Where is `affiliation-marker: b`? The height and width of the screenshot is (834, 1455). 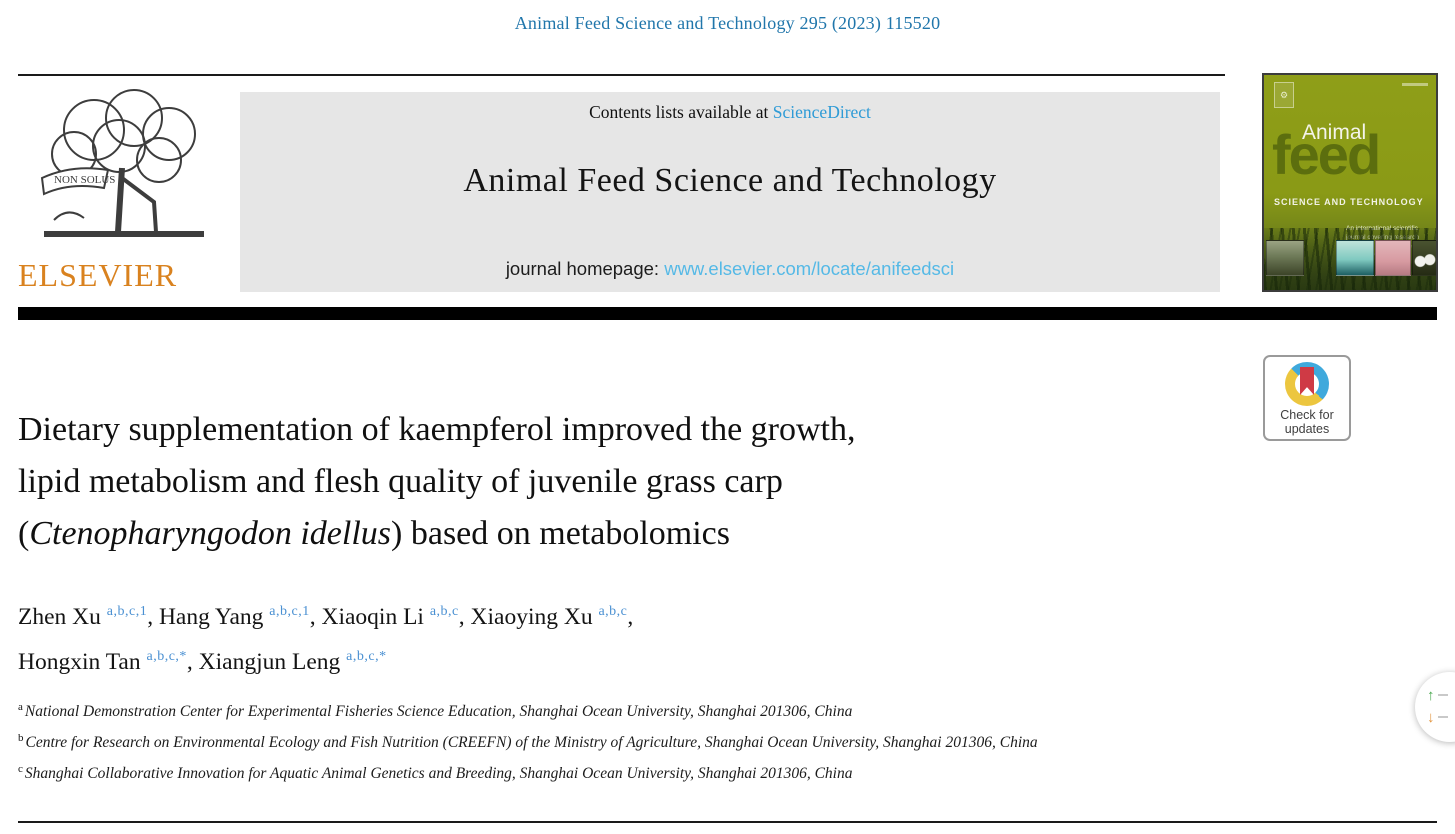
affiliation-marker: b is located at coordinates (21, 738).